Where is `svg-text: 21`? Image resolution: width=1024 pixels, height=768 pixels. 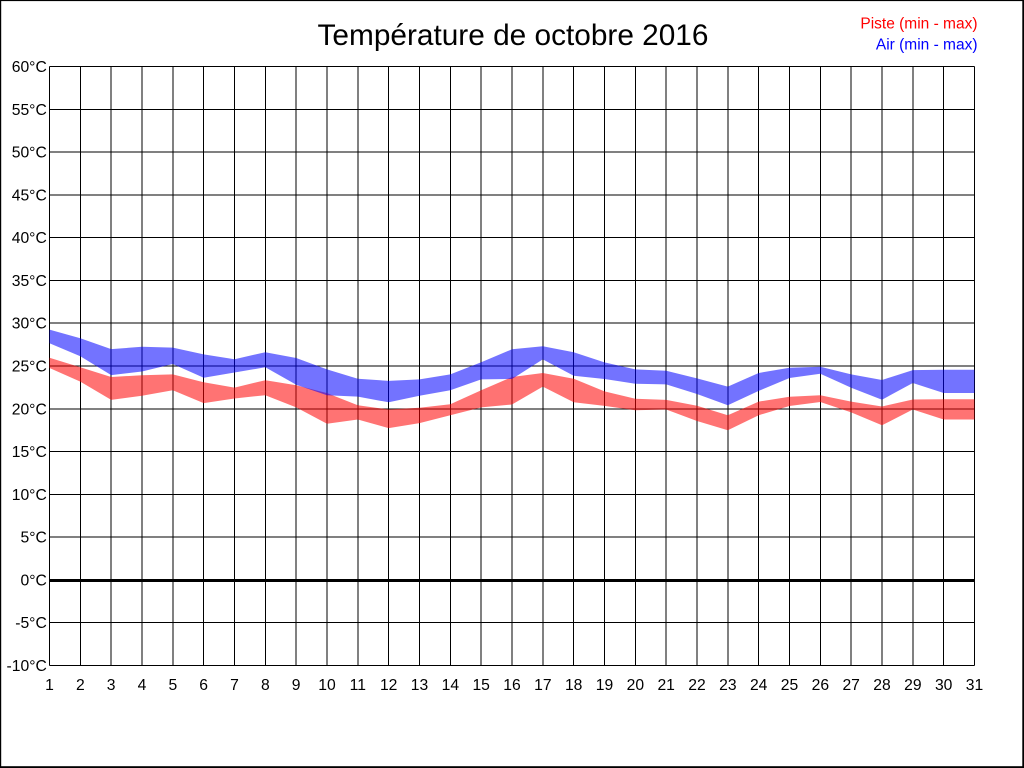
svg-text: 21 is located at coordinates (665, 685).